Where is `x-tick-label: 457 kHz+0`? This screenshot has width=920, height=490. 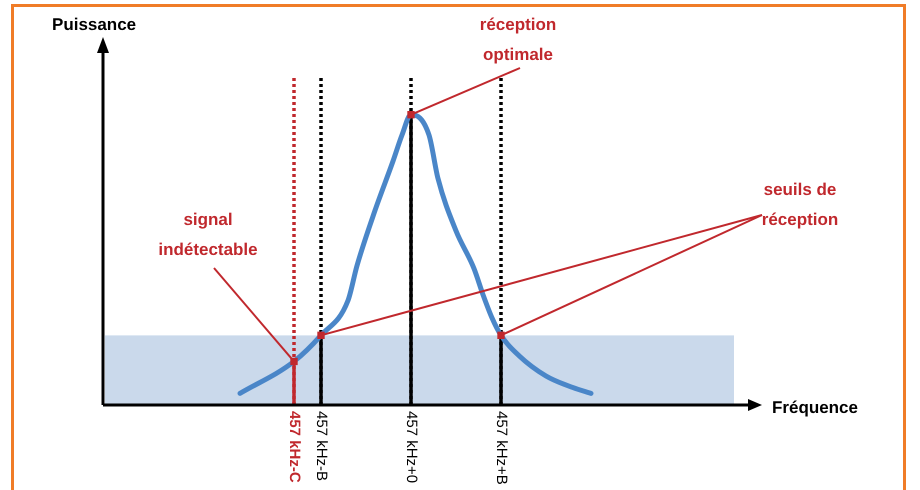
x-tick-label: 457 kHz+0 is located at coordinates (411, 447).